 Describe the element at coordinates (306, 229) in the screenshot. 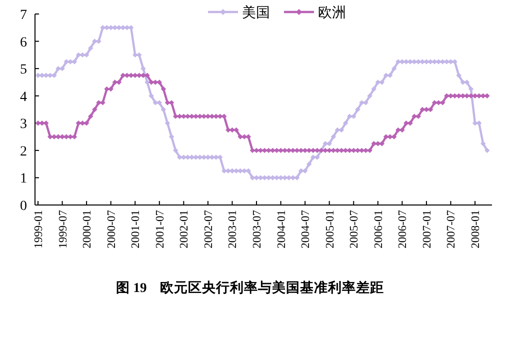

I see `x-tick-label: 2004-07` at that location.